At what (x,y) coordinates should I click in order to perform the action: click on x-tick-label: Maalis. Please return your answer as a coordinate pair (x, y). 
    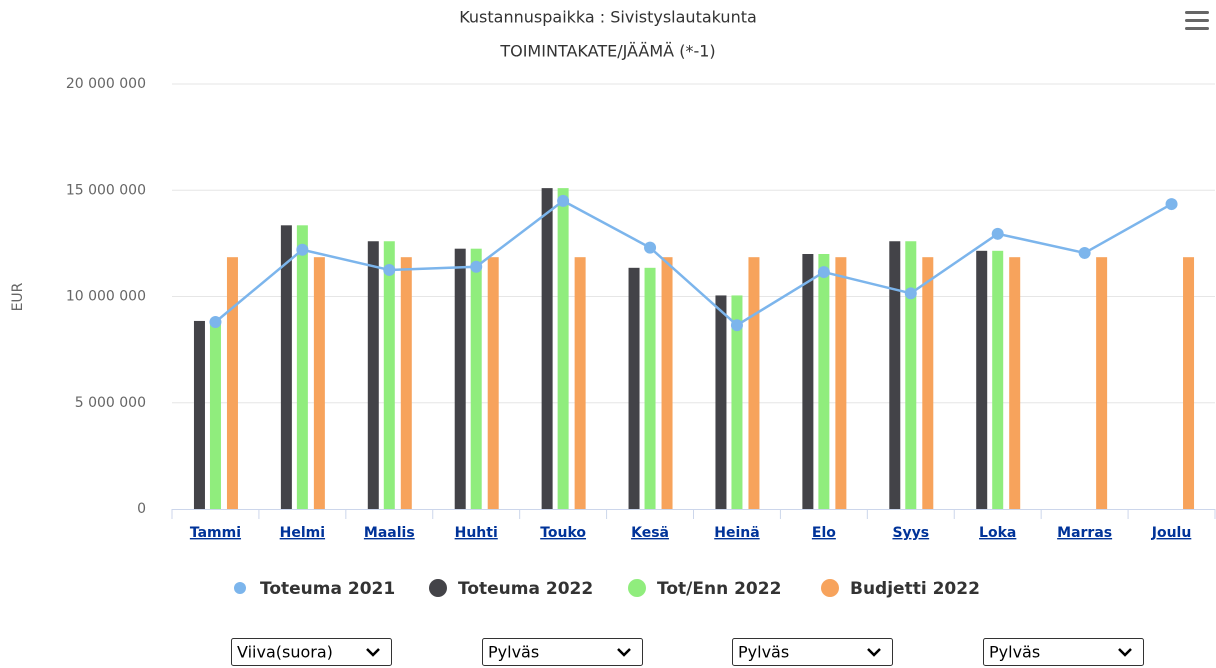
    Looking at the image, I should click on (389, 533).